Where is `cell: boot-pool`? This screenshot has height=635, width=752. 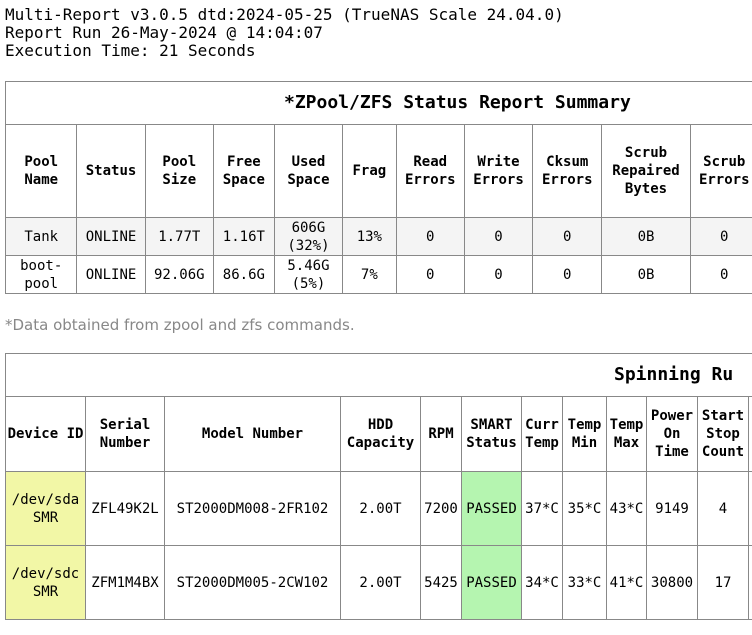 cell: boot-pool is located at coordinates (41, 274).